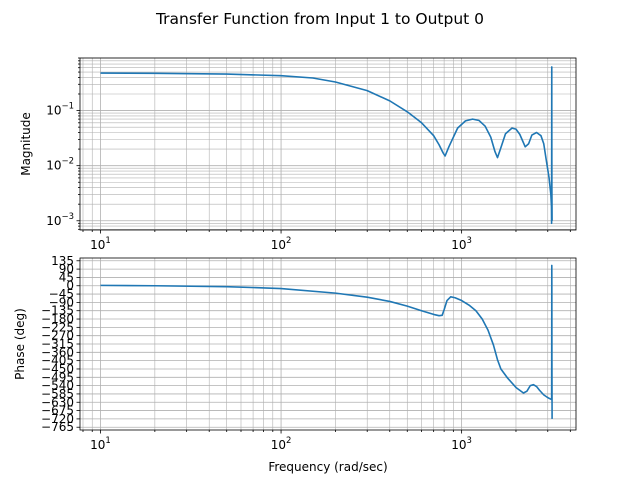 This screenshot has height=480, width=640. Describe the element at coordinates (66, 269) in the screenshot. I see `y-tick-label: 90` at that location.